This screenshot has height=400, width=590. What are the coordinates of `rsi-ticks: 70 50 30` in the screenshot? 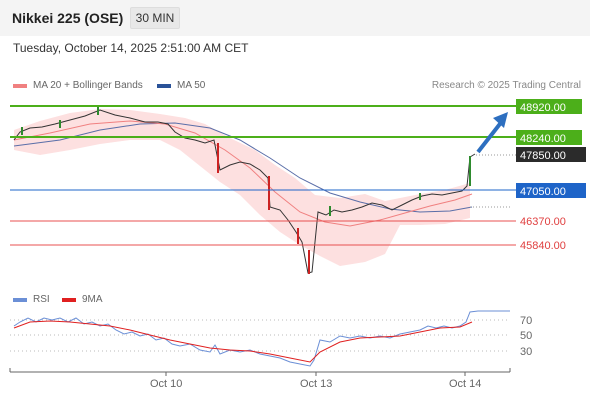 It's located at (526, 336).